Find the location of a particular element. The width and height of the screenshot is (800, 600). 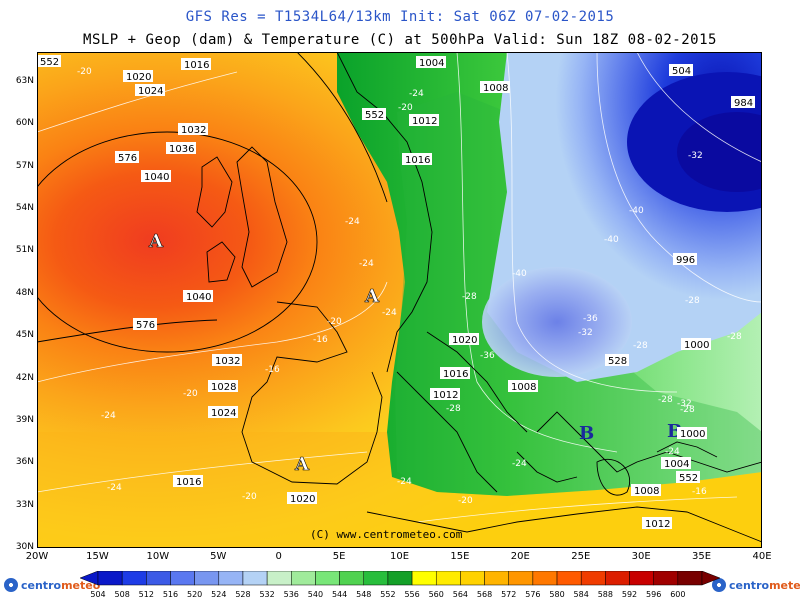

isohypse-label: 528 is located at coordinates (617, 360).